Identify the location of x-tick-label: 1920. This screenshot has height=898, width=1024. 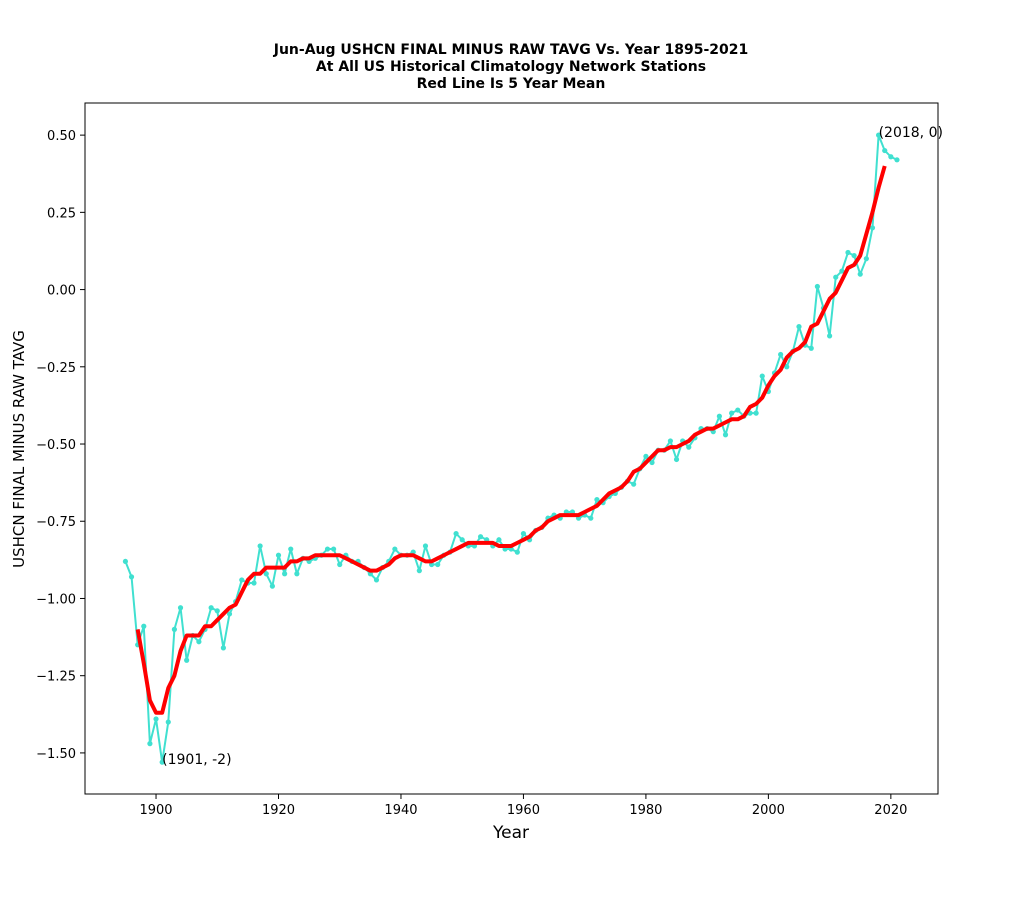
(278, 810).